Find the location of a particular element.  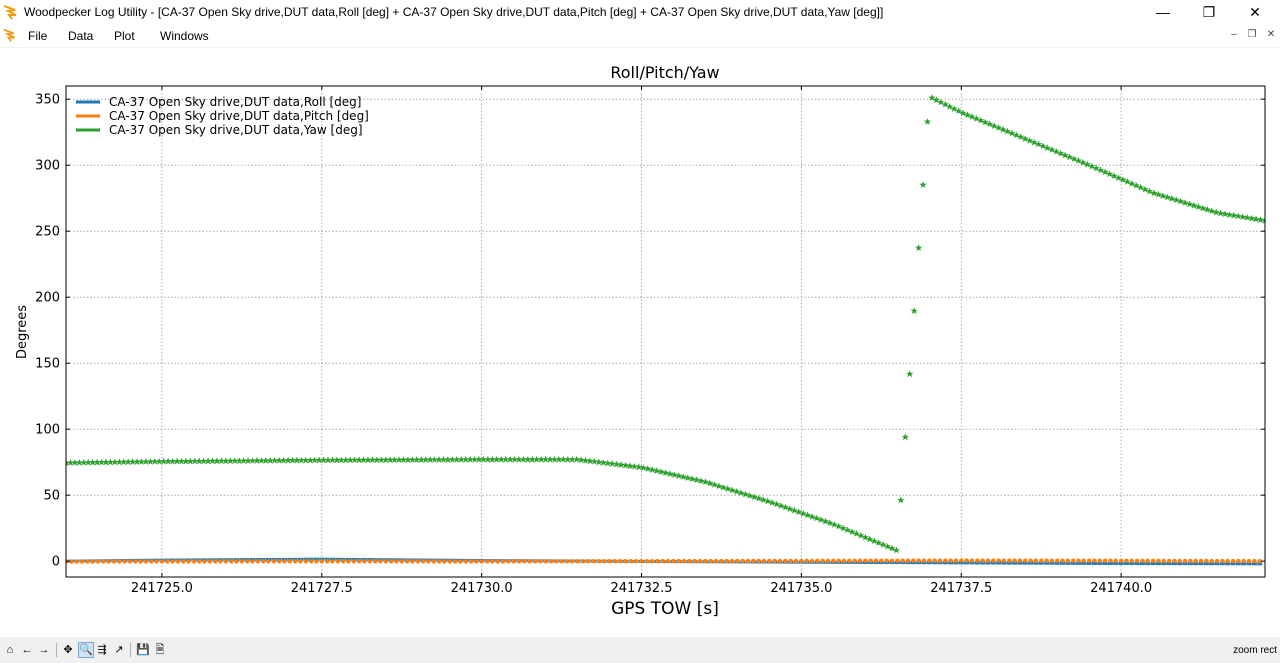

x-tick-label: 241732.5 is located at coordinates (642, 588).